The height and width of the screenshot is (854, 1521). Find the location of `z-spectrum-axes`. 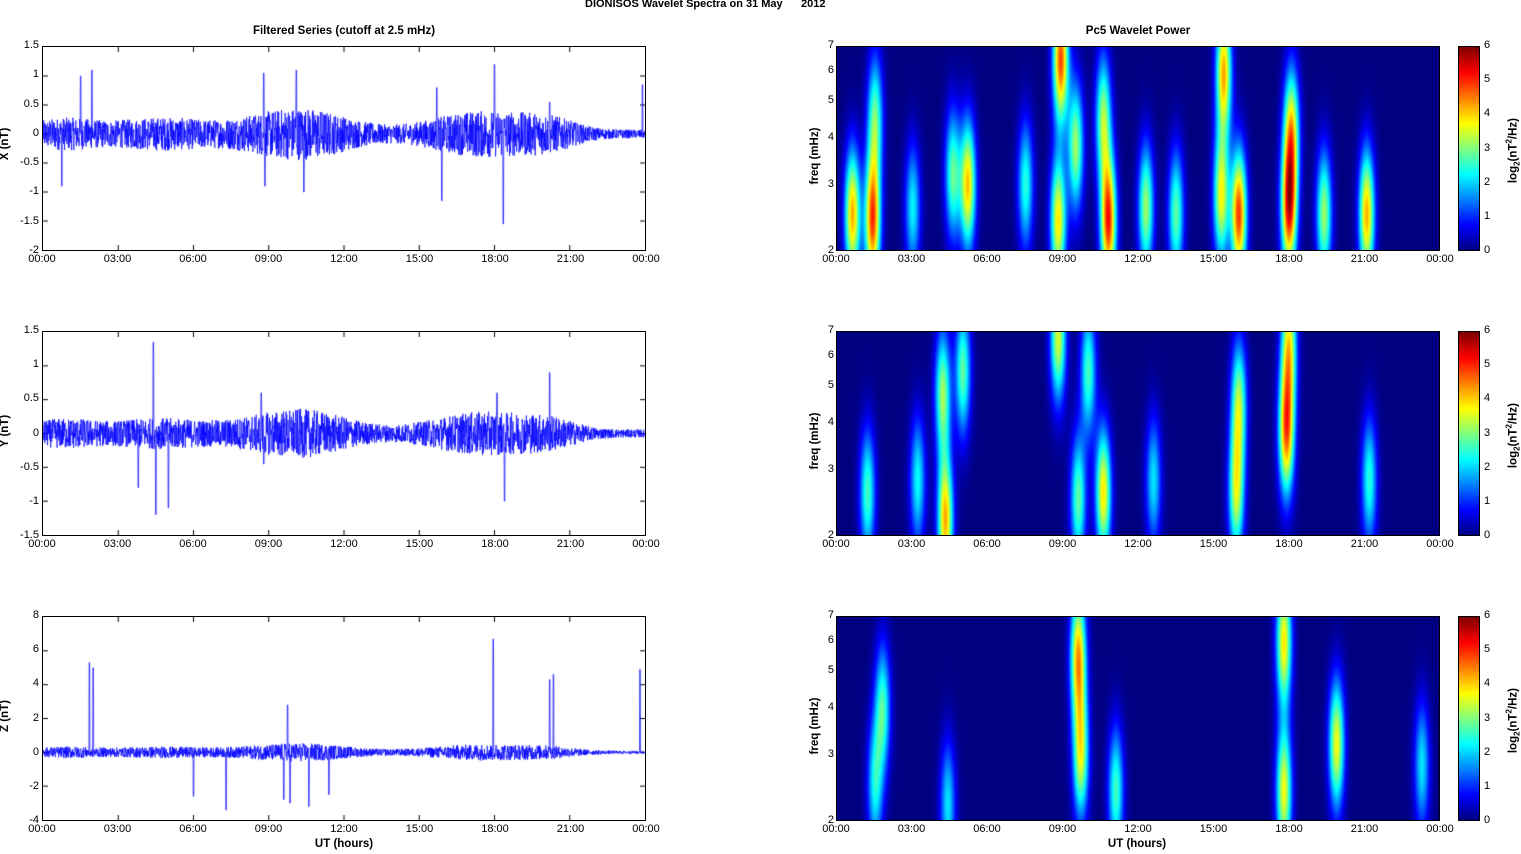

z-spectrum-axes is located at coordinates (1138, 718).